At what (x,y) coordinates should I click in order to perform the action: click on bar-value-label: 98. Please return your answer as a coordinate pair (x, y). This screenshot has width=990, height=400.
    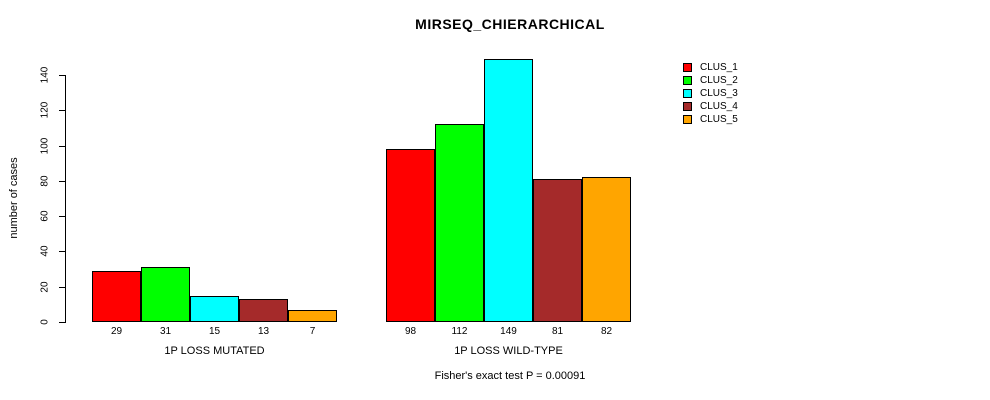
    Looking at the image, I should click on (410, 331).